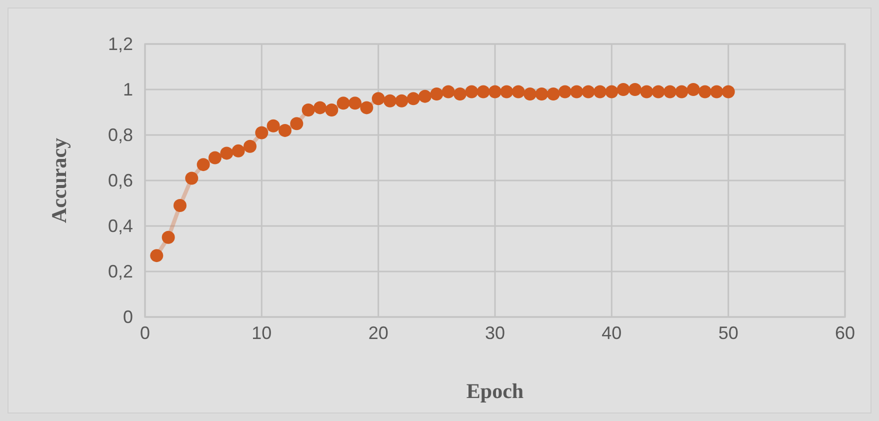 The image size is (879, 421). Describe the element at coordinates (378, 333) in the screenshot. I see `x-tick-label: 20` at that location.